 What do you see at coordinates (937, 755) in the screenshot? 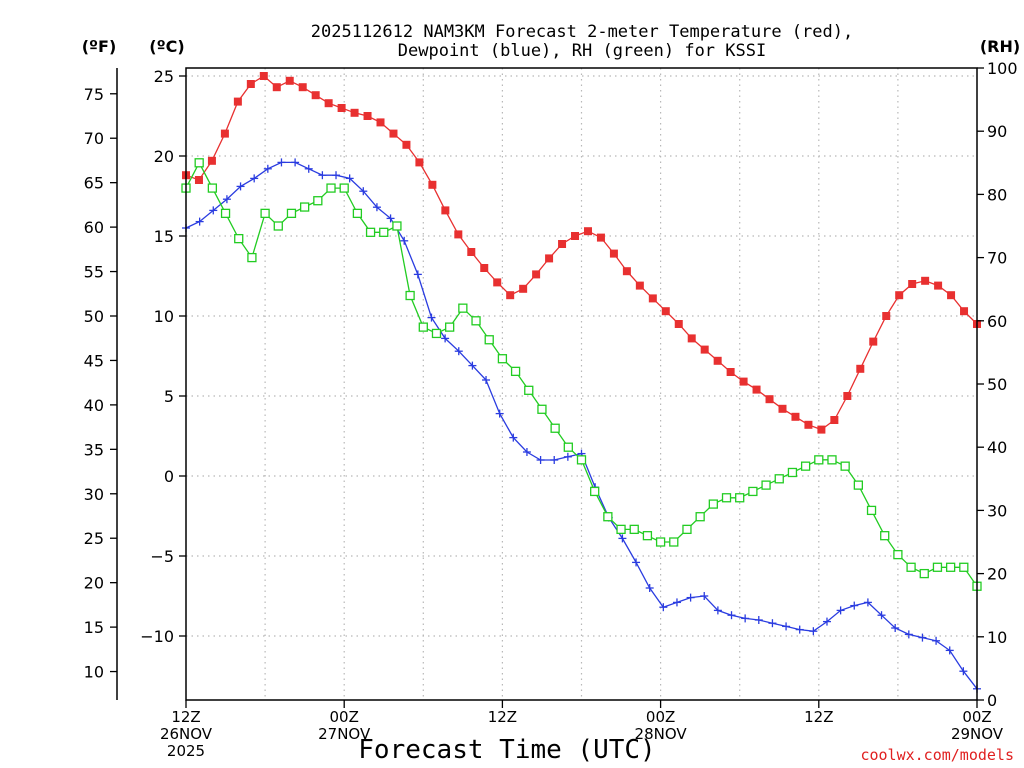
I see `credit-label: coolwx.com/models` at bounding box center [937, 755].